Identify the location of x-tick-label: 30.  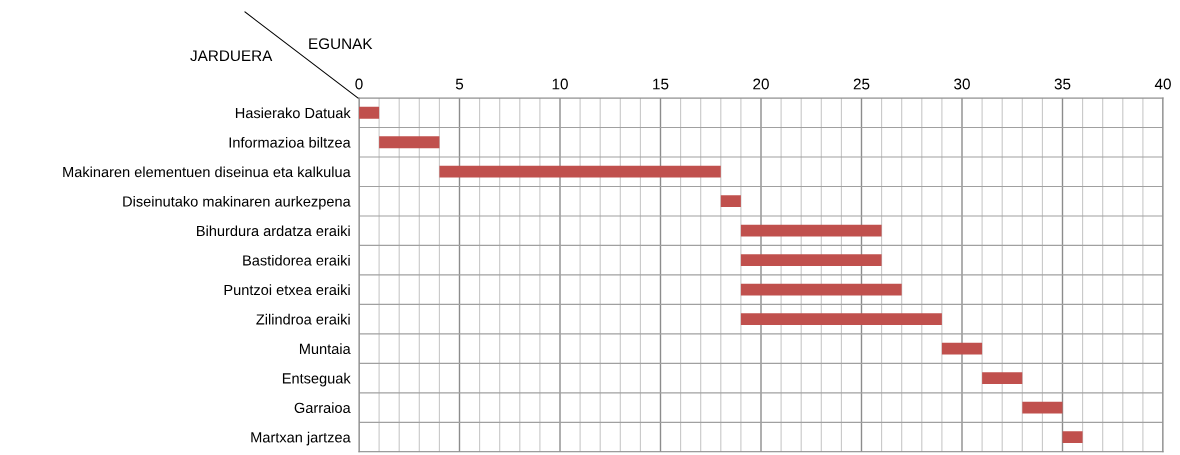
(962, 84).